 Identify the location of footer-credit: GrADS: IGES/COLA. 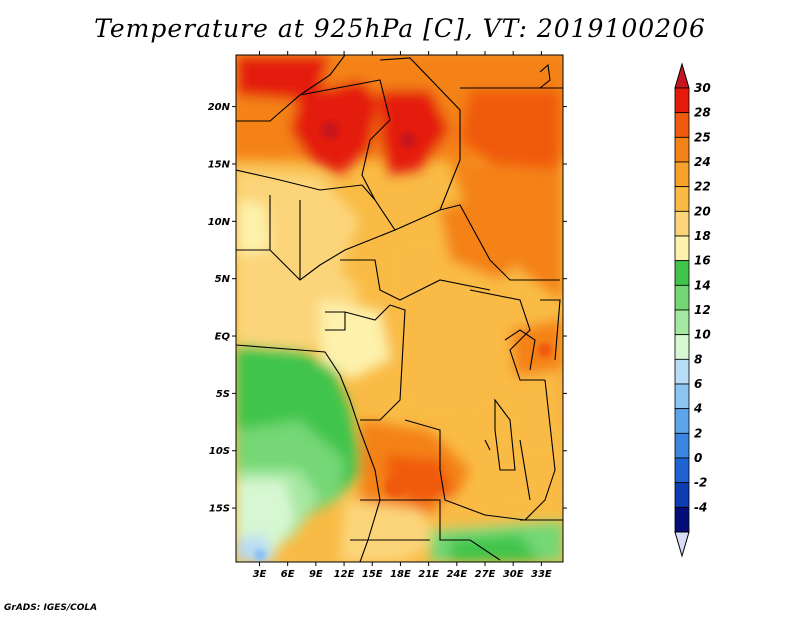
(51, 608).